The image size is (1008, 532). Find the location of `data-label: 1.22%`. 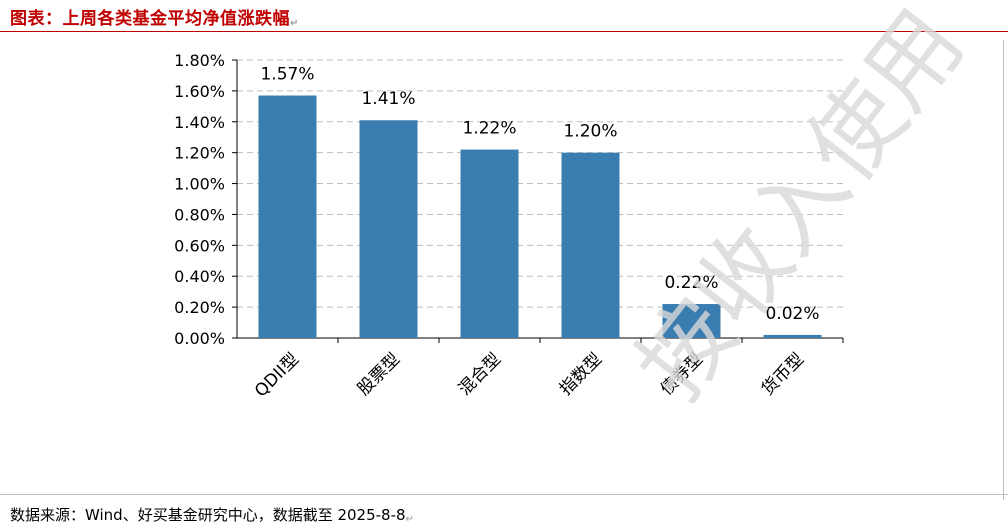

data-label: 1.22% is located at coordinates (489, 129).